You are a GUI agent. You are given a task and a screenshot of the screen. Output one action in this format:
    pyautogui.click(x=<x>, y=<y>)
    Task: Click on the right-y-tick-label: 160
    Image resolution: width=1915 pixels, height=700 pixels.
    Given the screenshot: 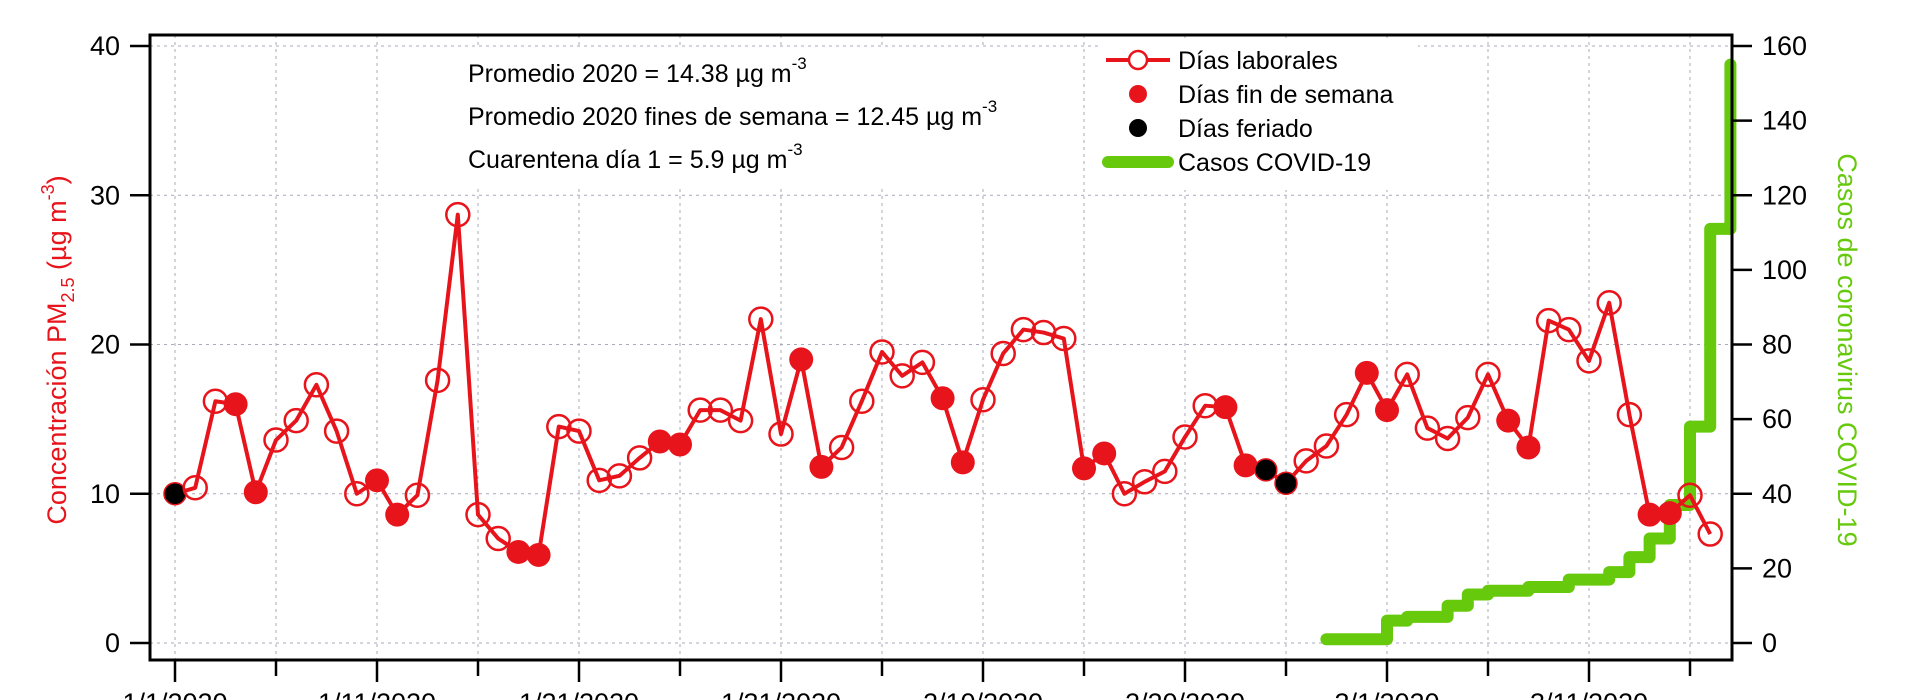 What is the action you would take?
    pyautogui.click(x=1784, y=46)
    